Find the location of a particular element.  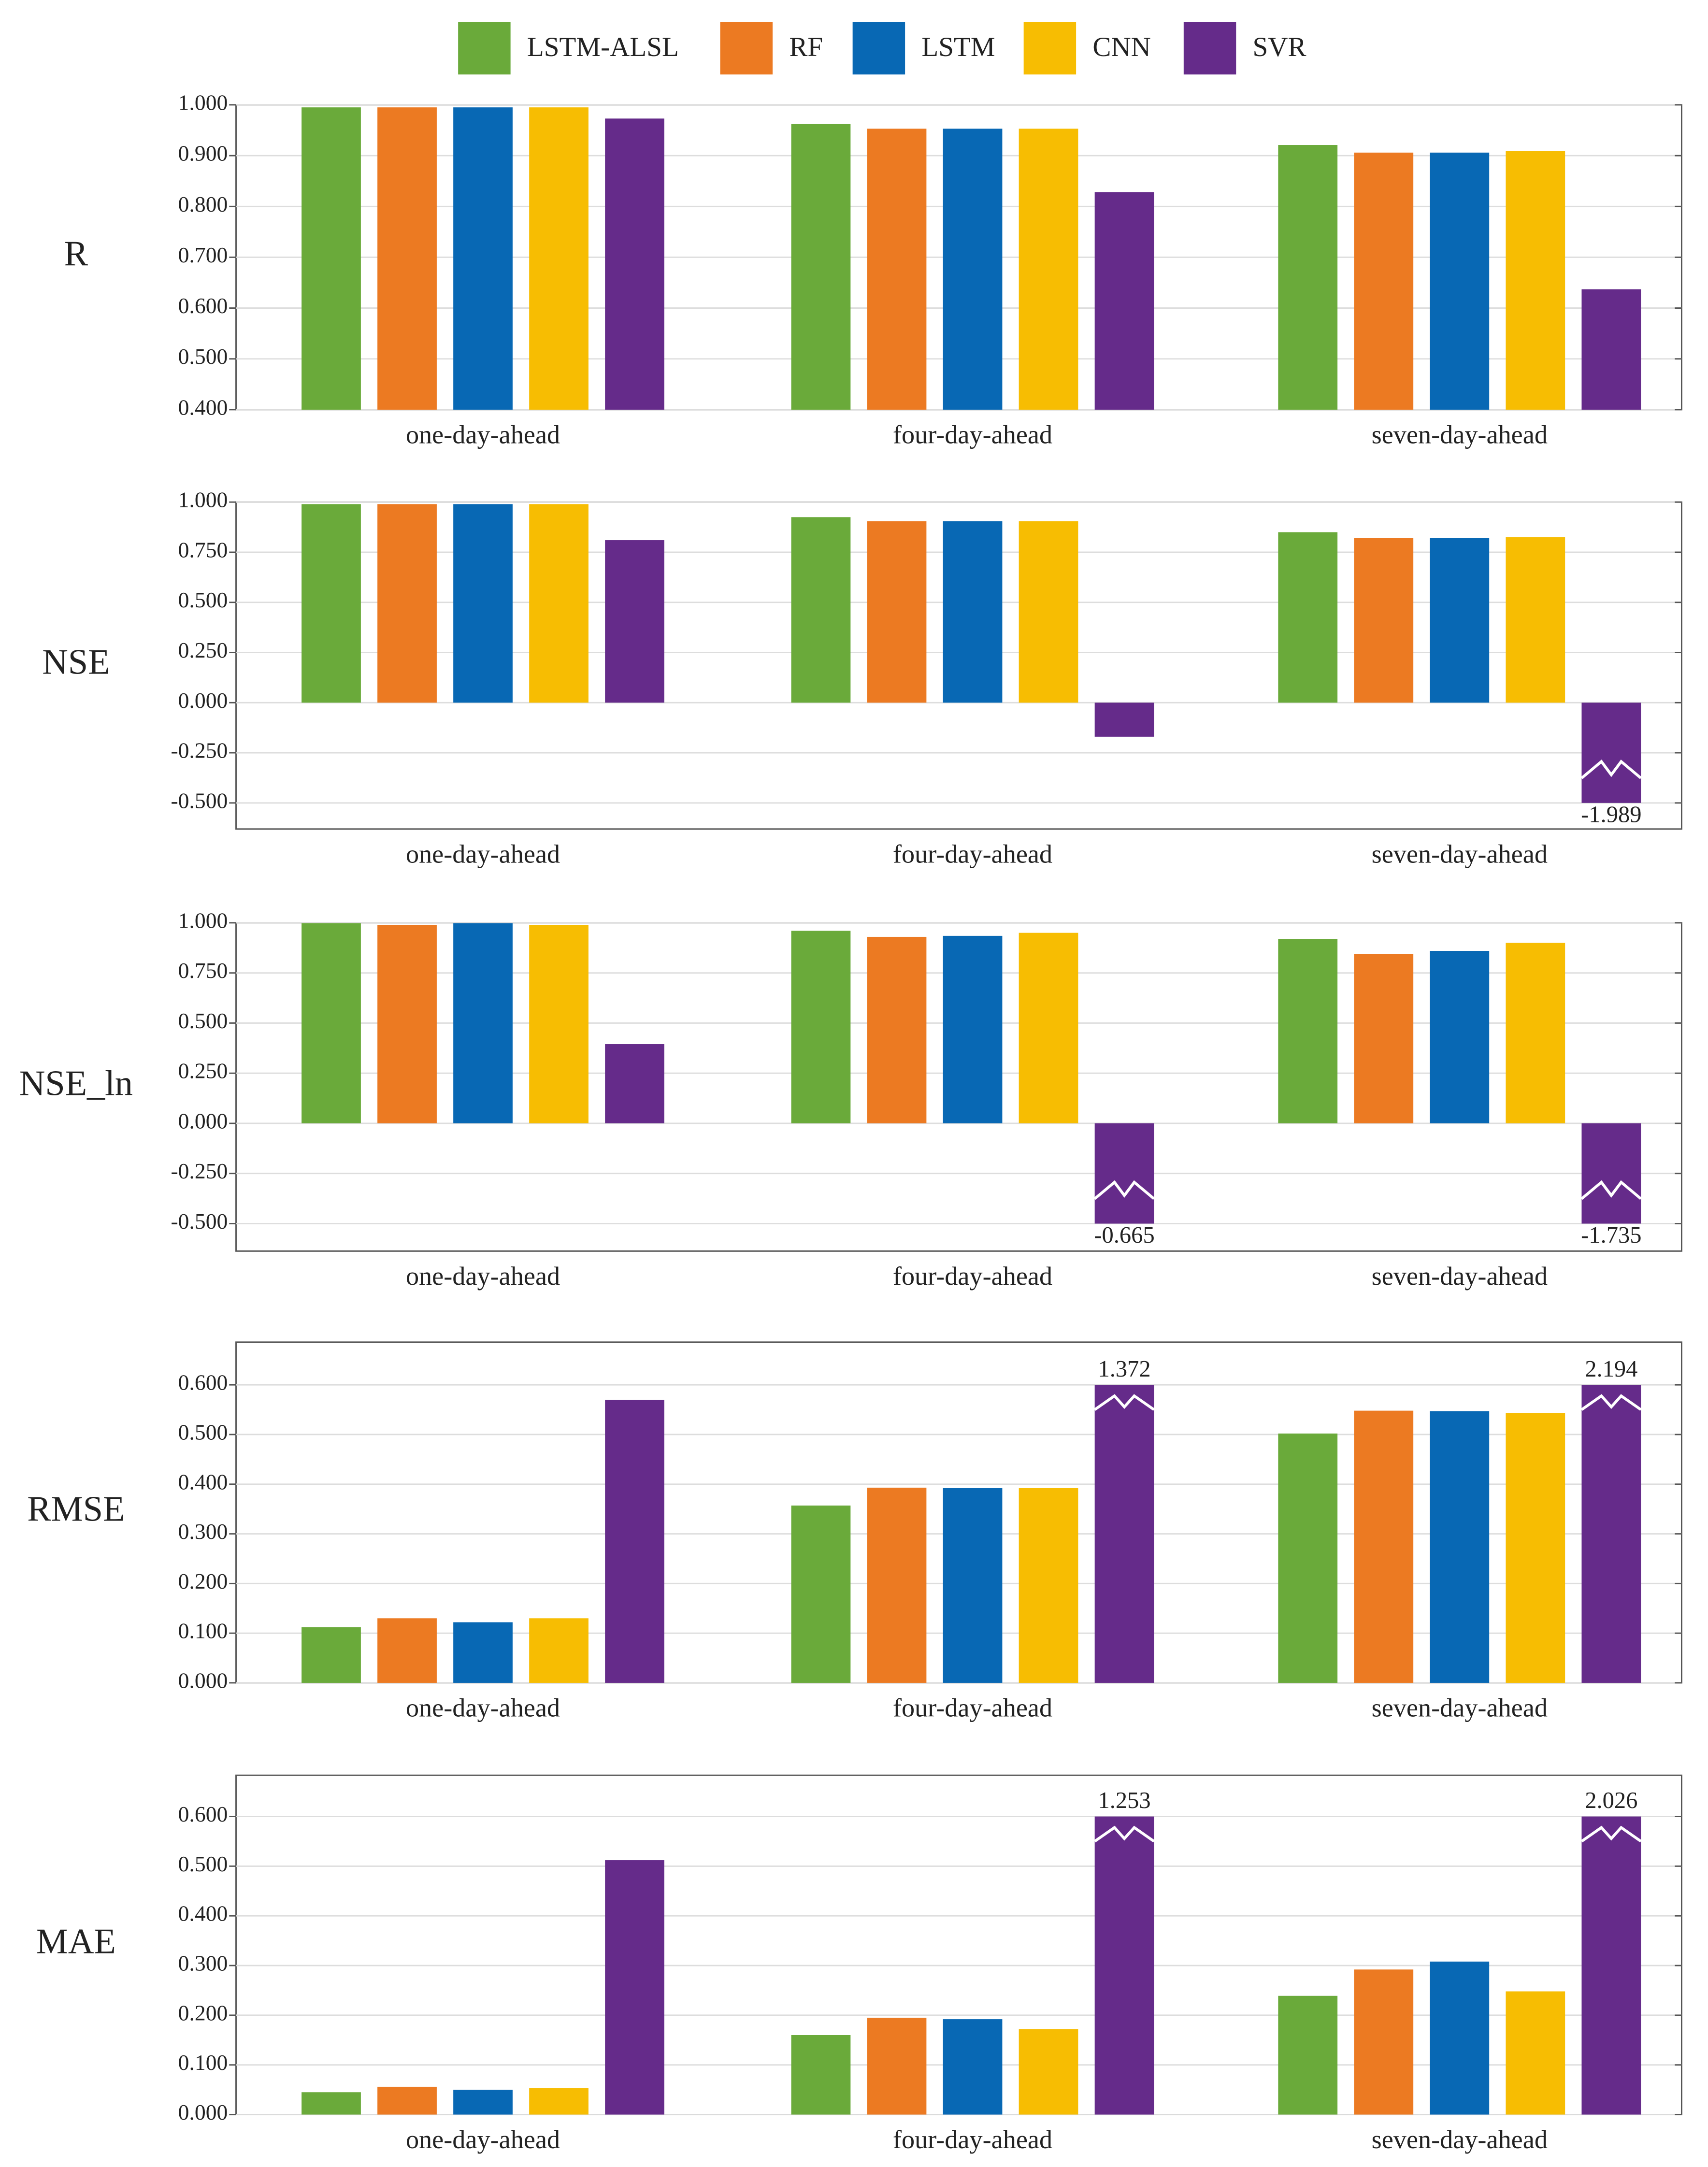

y-tick-label: 1.000 is located at coordinates (203, 500).